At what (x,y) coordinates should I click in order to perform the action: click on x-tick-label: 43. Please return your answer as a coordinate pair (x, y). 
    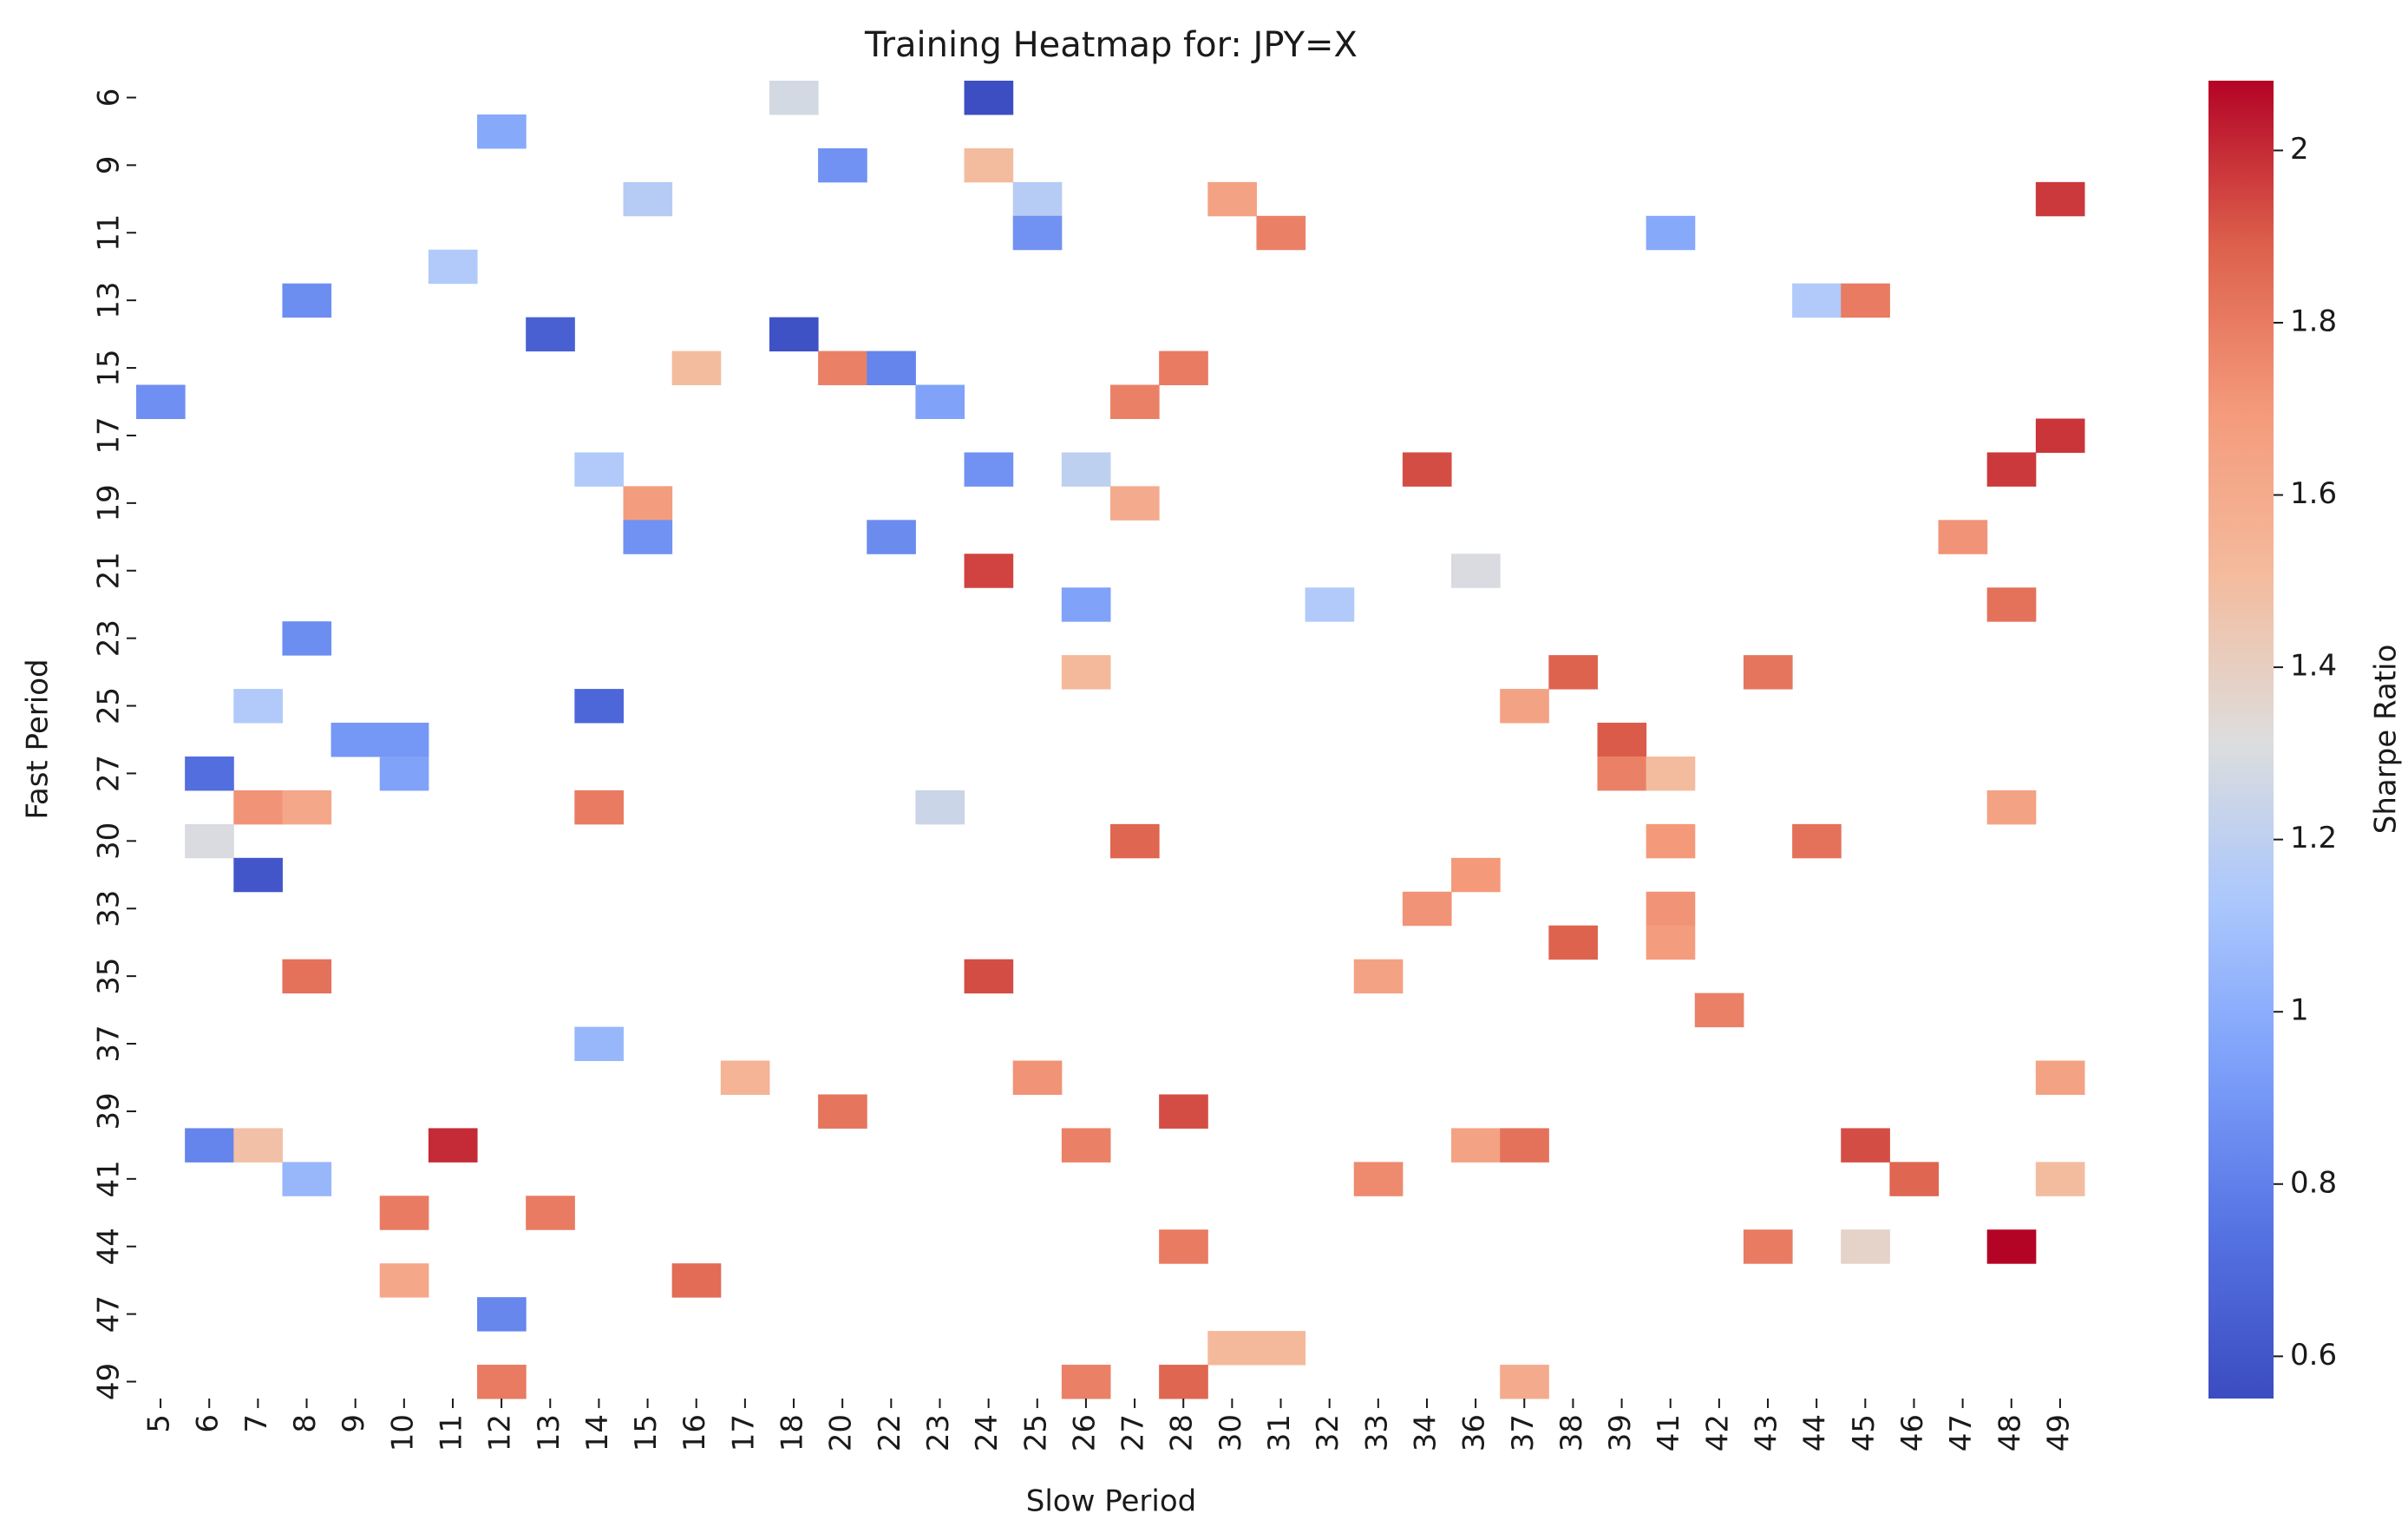
    Looking at the image, I should click on (1767, 1432).